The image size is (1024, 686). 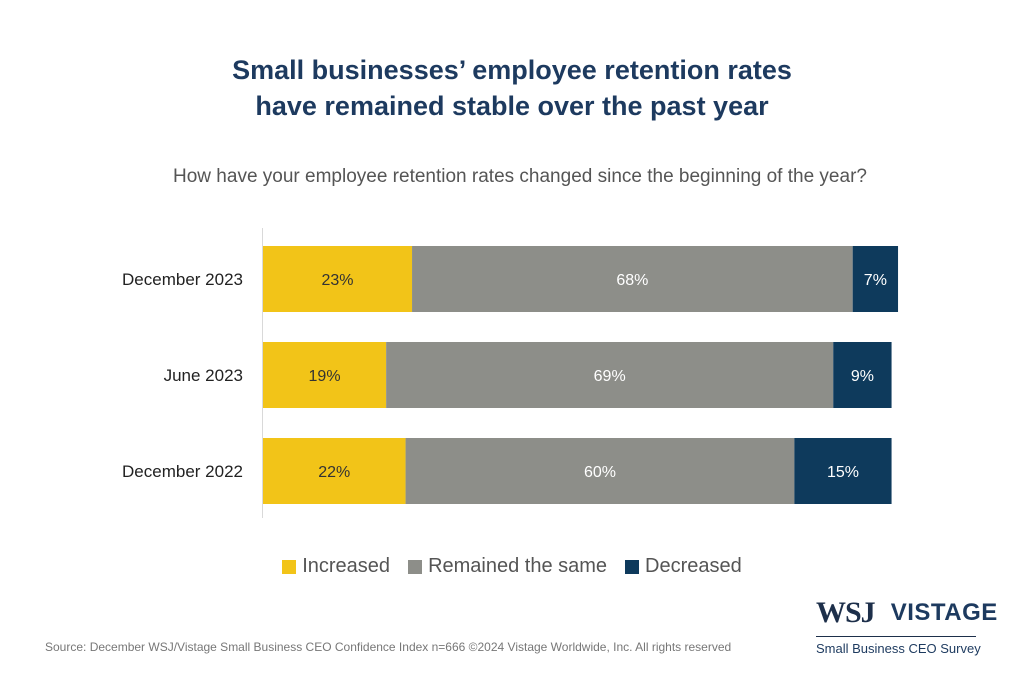 I want to click on data-label-december-2022-increased: 22%, so click(x=334, y=472).